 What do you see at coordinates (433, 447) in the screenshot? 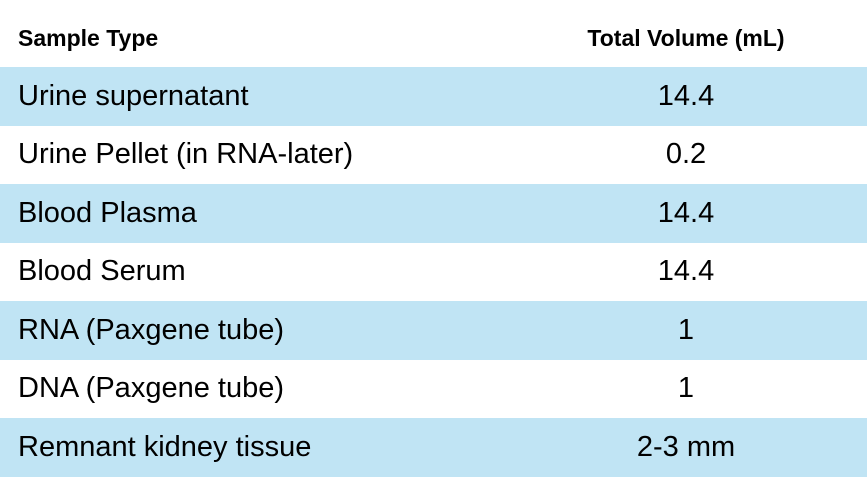
I see `table-row: Remnant kidney tissue 2-3 mm` at bounding box center [433, 447].